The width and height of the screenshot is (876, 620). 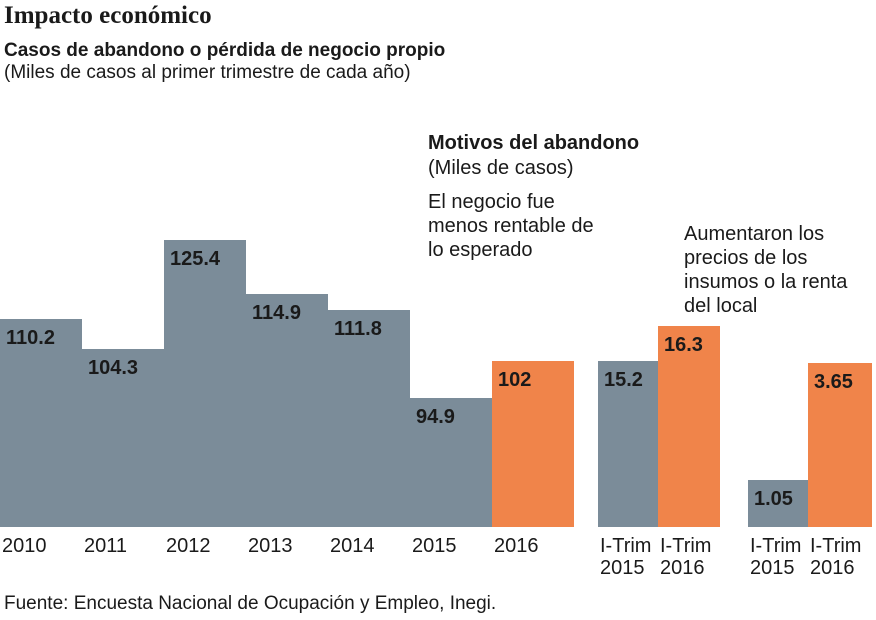 What do you see at coordinates (276, 313) in the screenshot?
I see `value-label: 114.9` at bounding box center [276, 313].